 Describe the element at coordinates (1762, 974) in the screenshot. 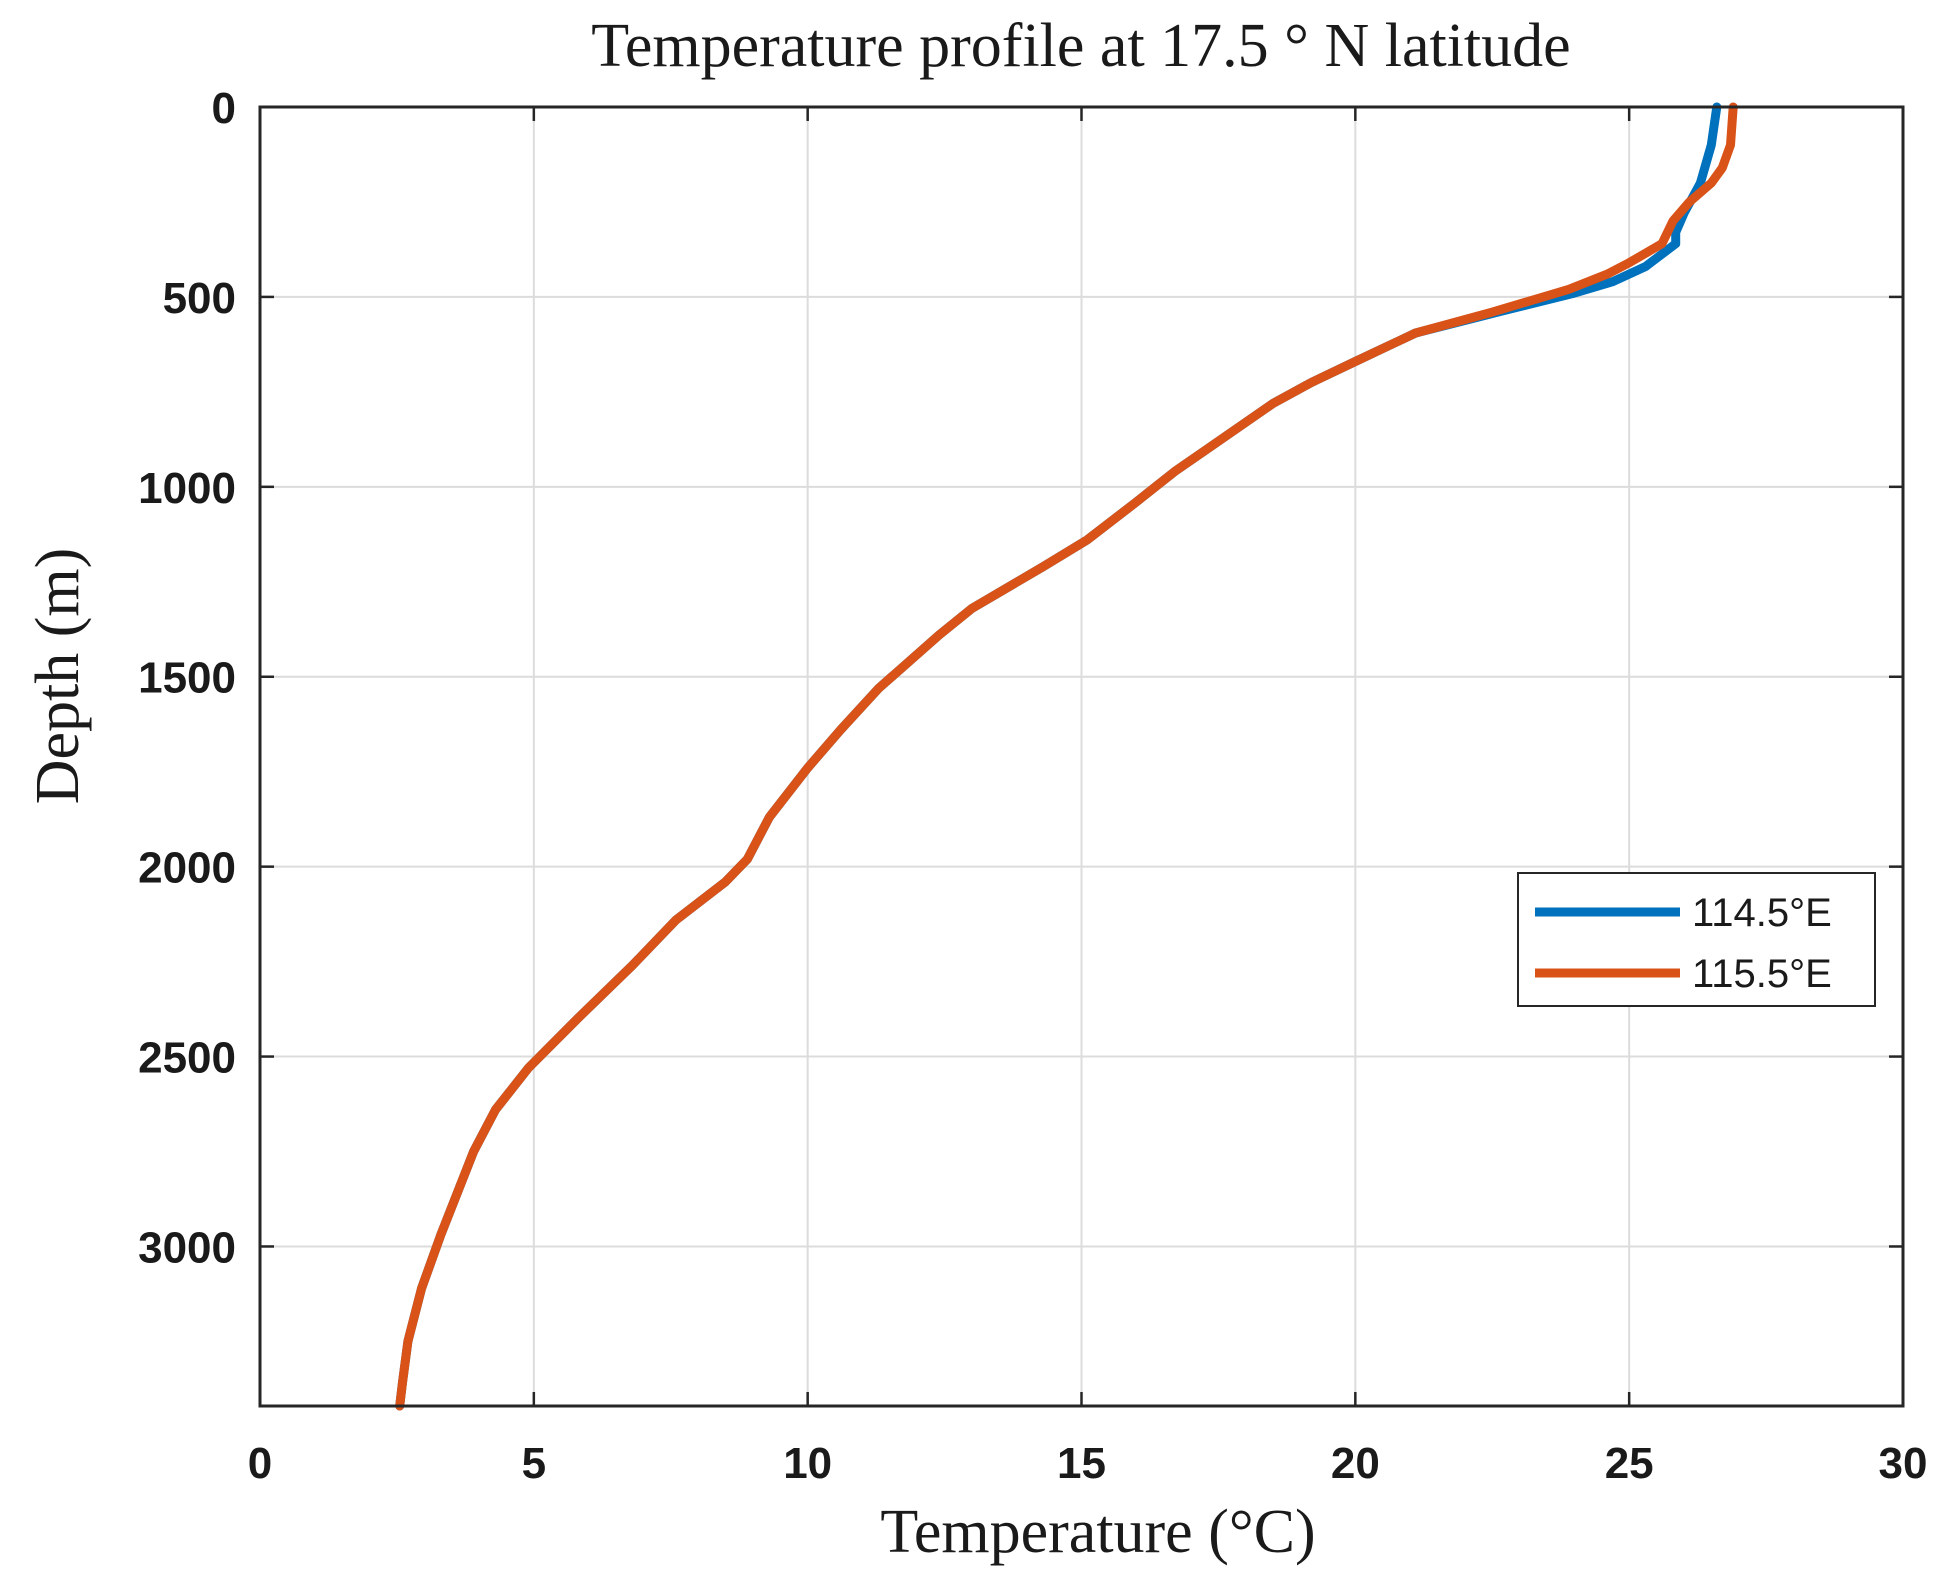

I see `legend-label-115-5E: 115.5°E` at that location.